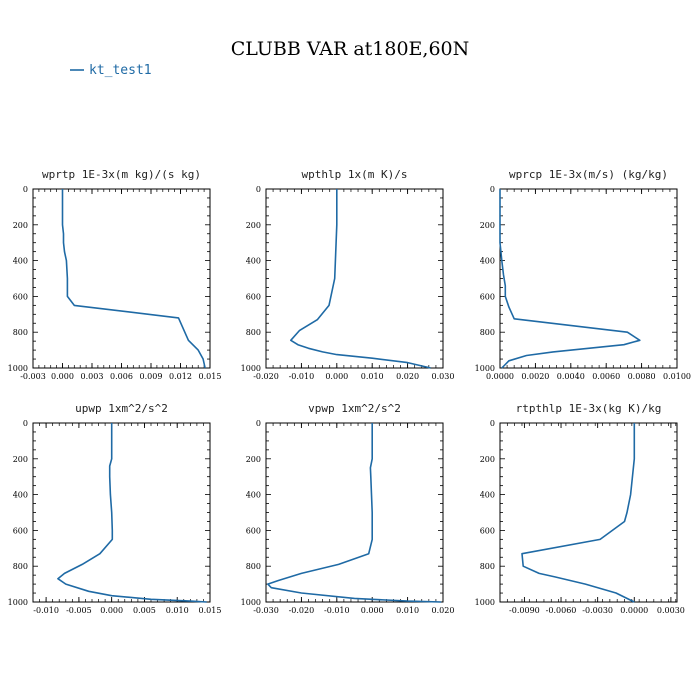 Image resolution: width=700 pixels, height=700 pixels. Describe the element at coordinates (606, 376) in the screenshot. I see `x-tick-label: 0.0060` at that location.